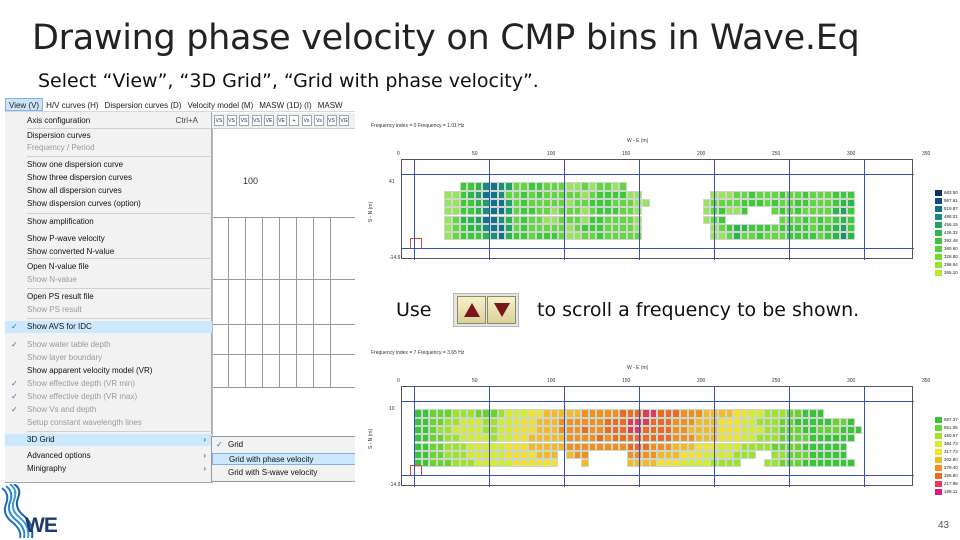  Describe the element at coordinates (108, 345) in the screenshot. I see `menu-item: ✓ Show water table depth` at that location.